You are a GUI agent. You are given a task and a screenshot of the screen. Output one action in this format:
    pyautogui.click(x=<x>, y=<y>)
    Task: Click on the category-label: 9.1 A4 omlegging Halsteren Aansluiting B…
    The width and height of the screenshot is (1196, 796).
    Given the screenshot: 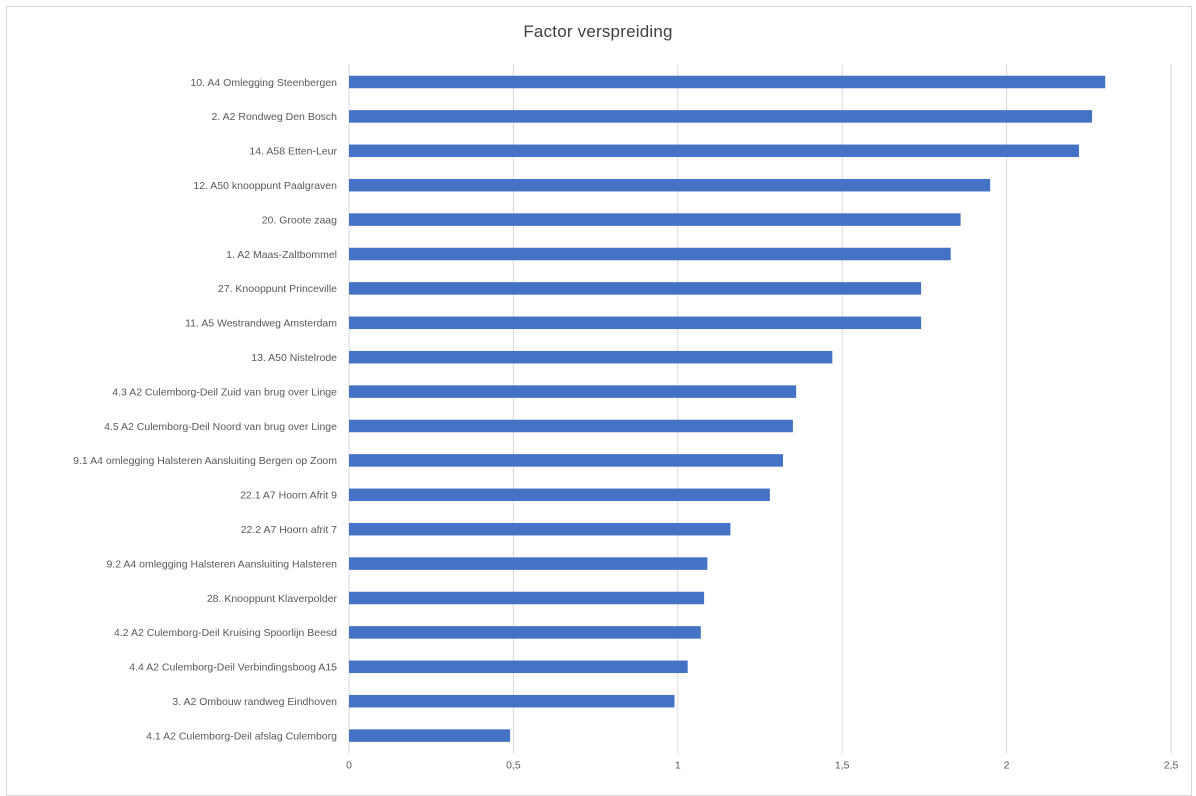 What is the action you would take?
    pyautogui.click(x=205, y=461)
    